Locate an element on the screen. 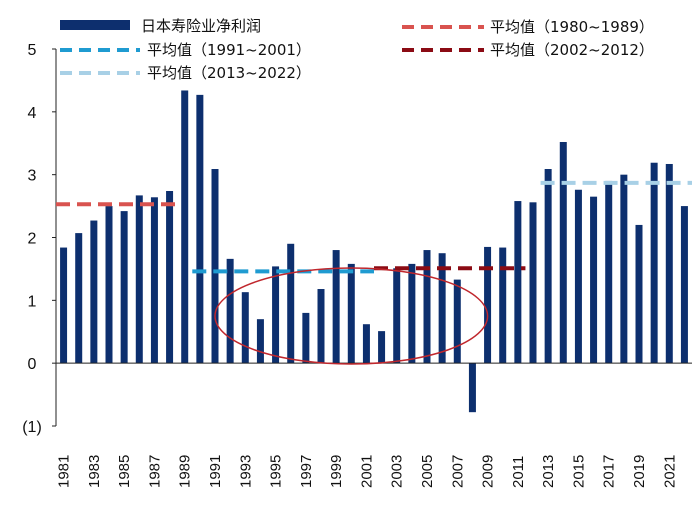  x-tick-label: 1999 is located at coordinates (336, 471).